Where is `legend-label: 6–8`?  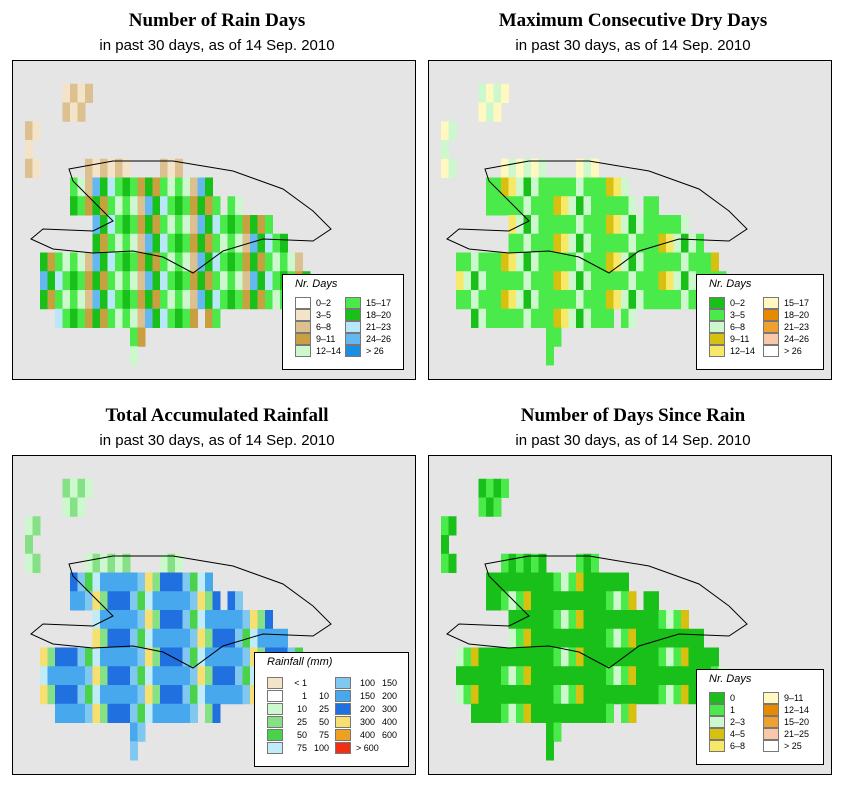 legend-label: 6–8 is located at coordinates (738, 326).